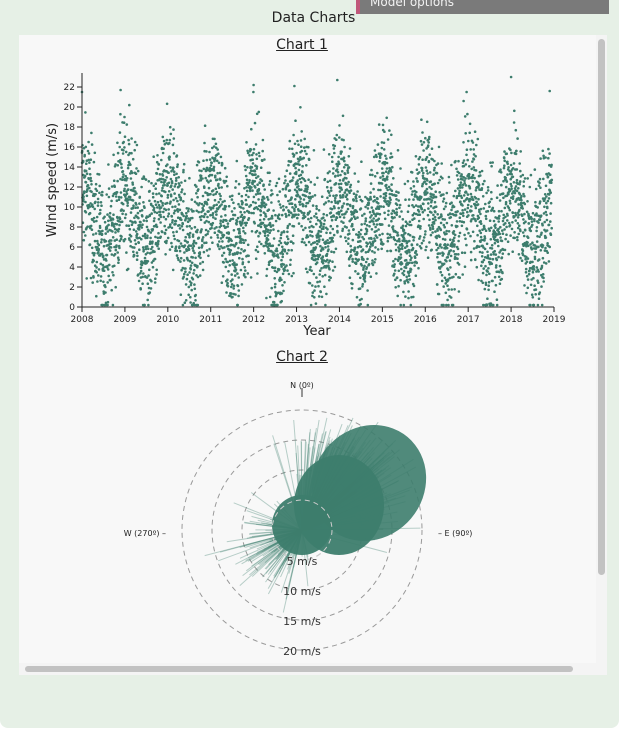  I want to click on horizontal-scrollbar, so click(307, 669).